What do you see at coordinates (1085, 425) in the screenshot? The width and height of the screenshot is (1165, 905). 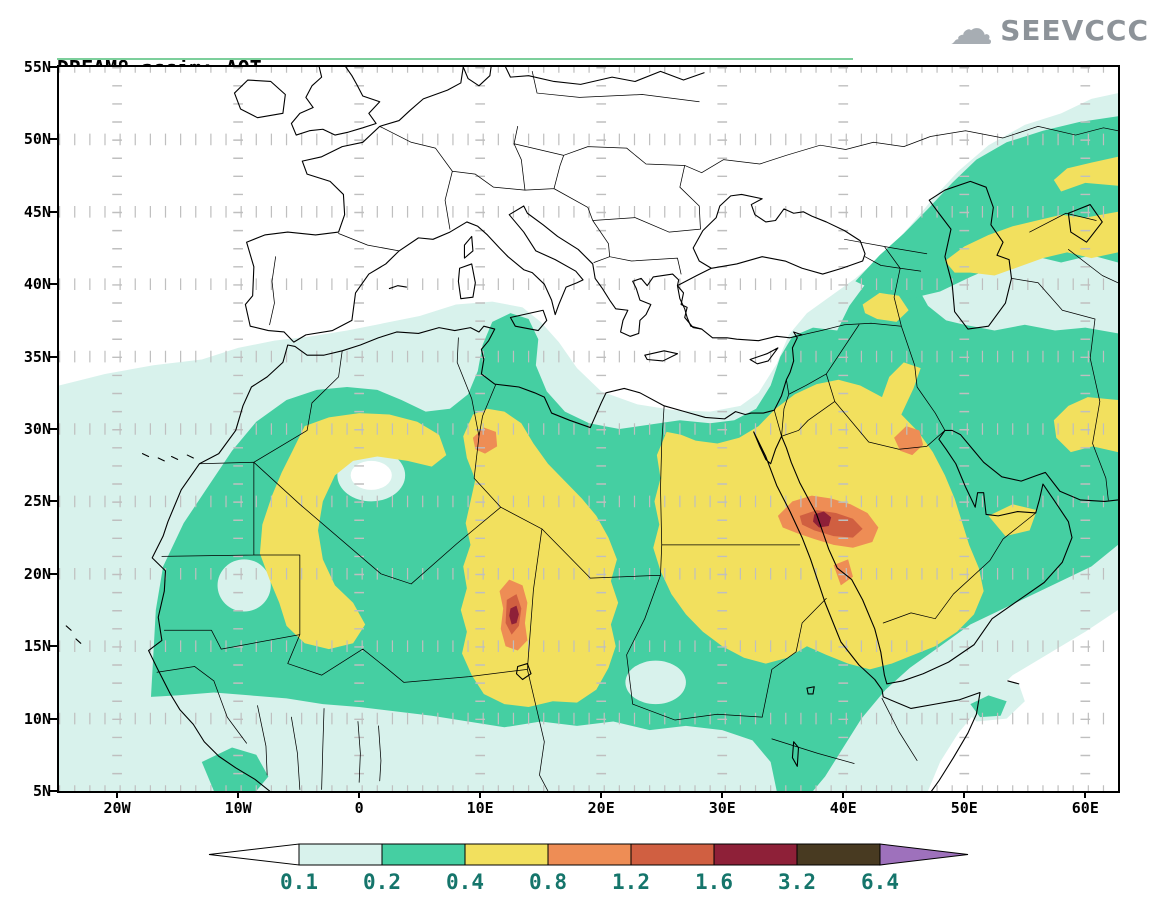 I see `aot-fill-yellow-east-iran` at bounding box center [1085, 425].